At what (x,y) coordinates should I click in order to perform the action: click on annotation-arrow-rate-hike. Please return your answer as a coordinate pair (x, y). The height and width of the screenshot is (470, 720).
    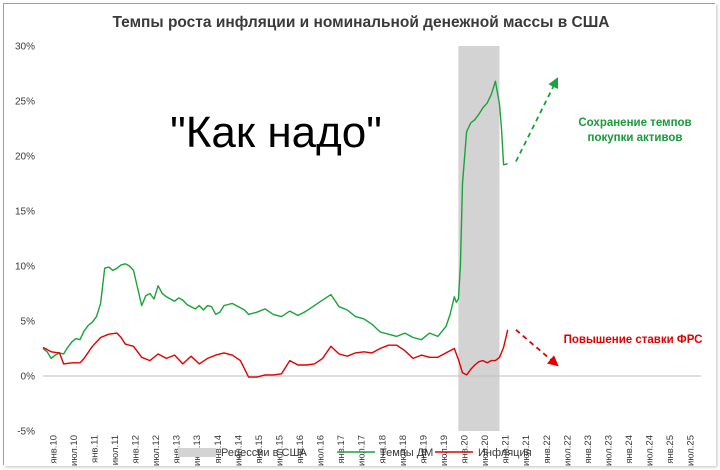
    Looking at the image, I should click on (537, 348).